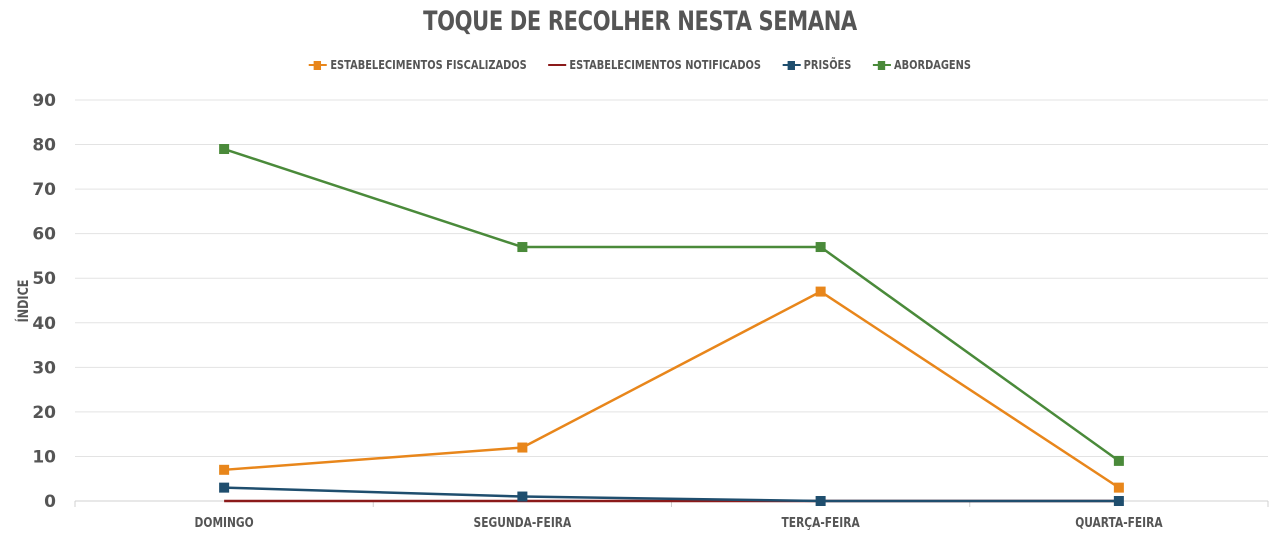  What do you see at coordinates (44, 146) in the screenshot?
I see `y-tick-label: 80` at bounding box center [44, 146].